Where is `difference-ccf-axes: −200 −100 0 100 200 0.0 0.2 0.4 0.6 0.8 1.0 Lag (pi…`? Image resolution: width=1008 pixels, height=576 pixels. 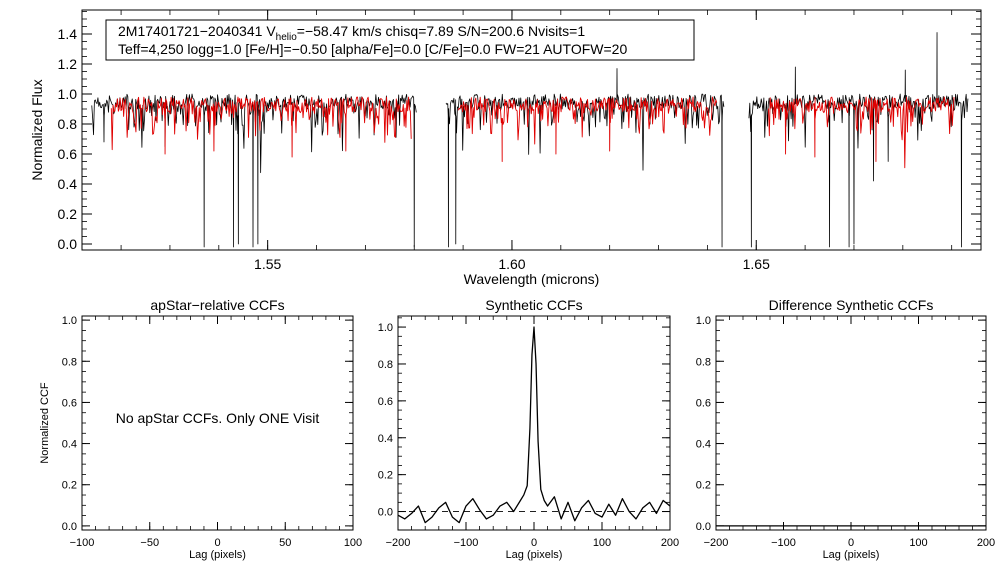
difference-ccf-axes: −200 −100 0 100 200 0.0 0.2 0.4 0.6 0.8 1.0 Lag (pi… is located at coordinates (845, 429).